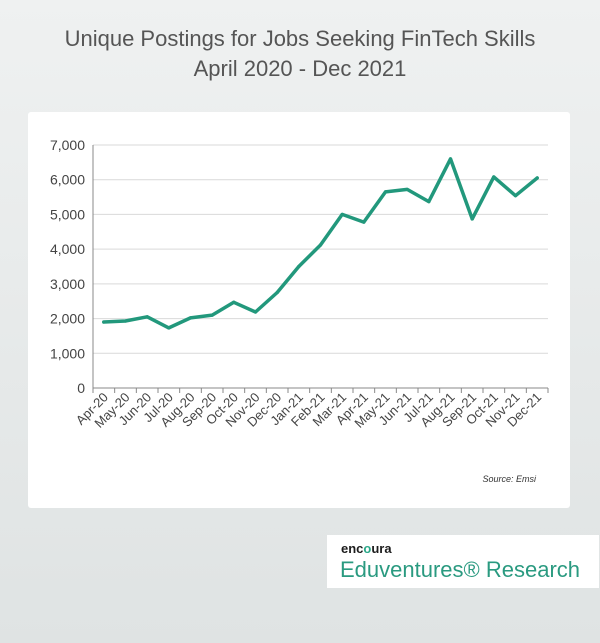  I want to click on source-note: Source: Emsi, so click(509, 479).